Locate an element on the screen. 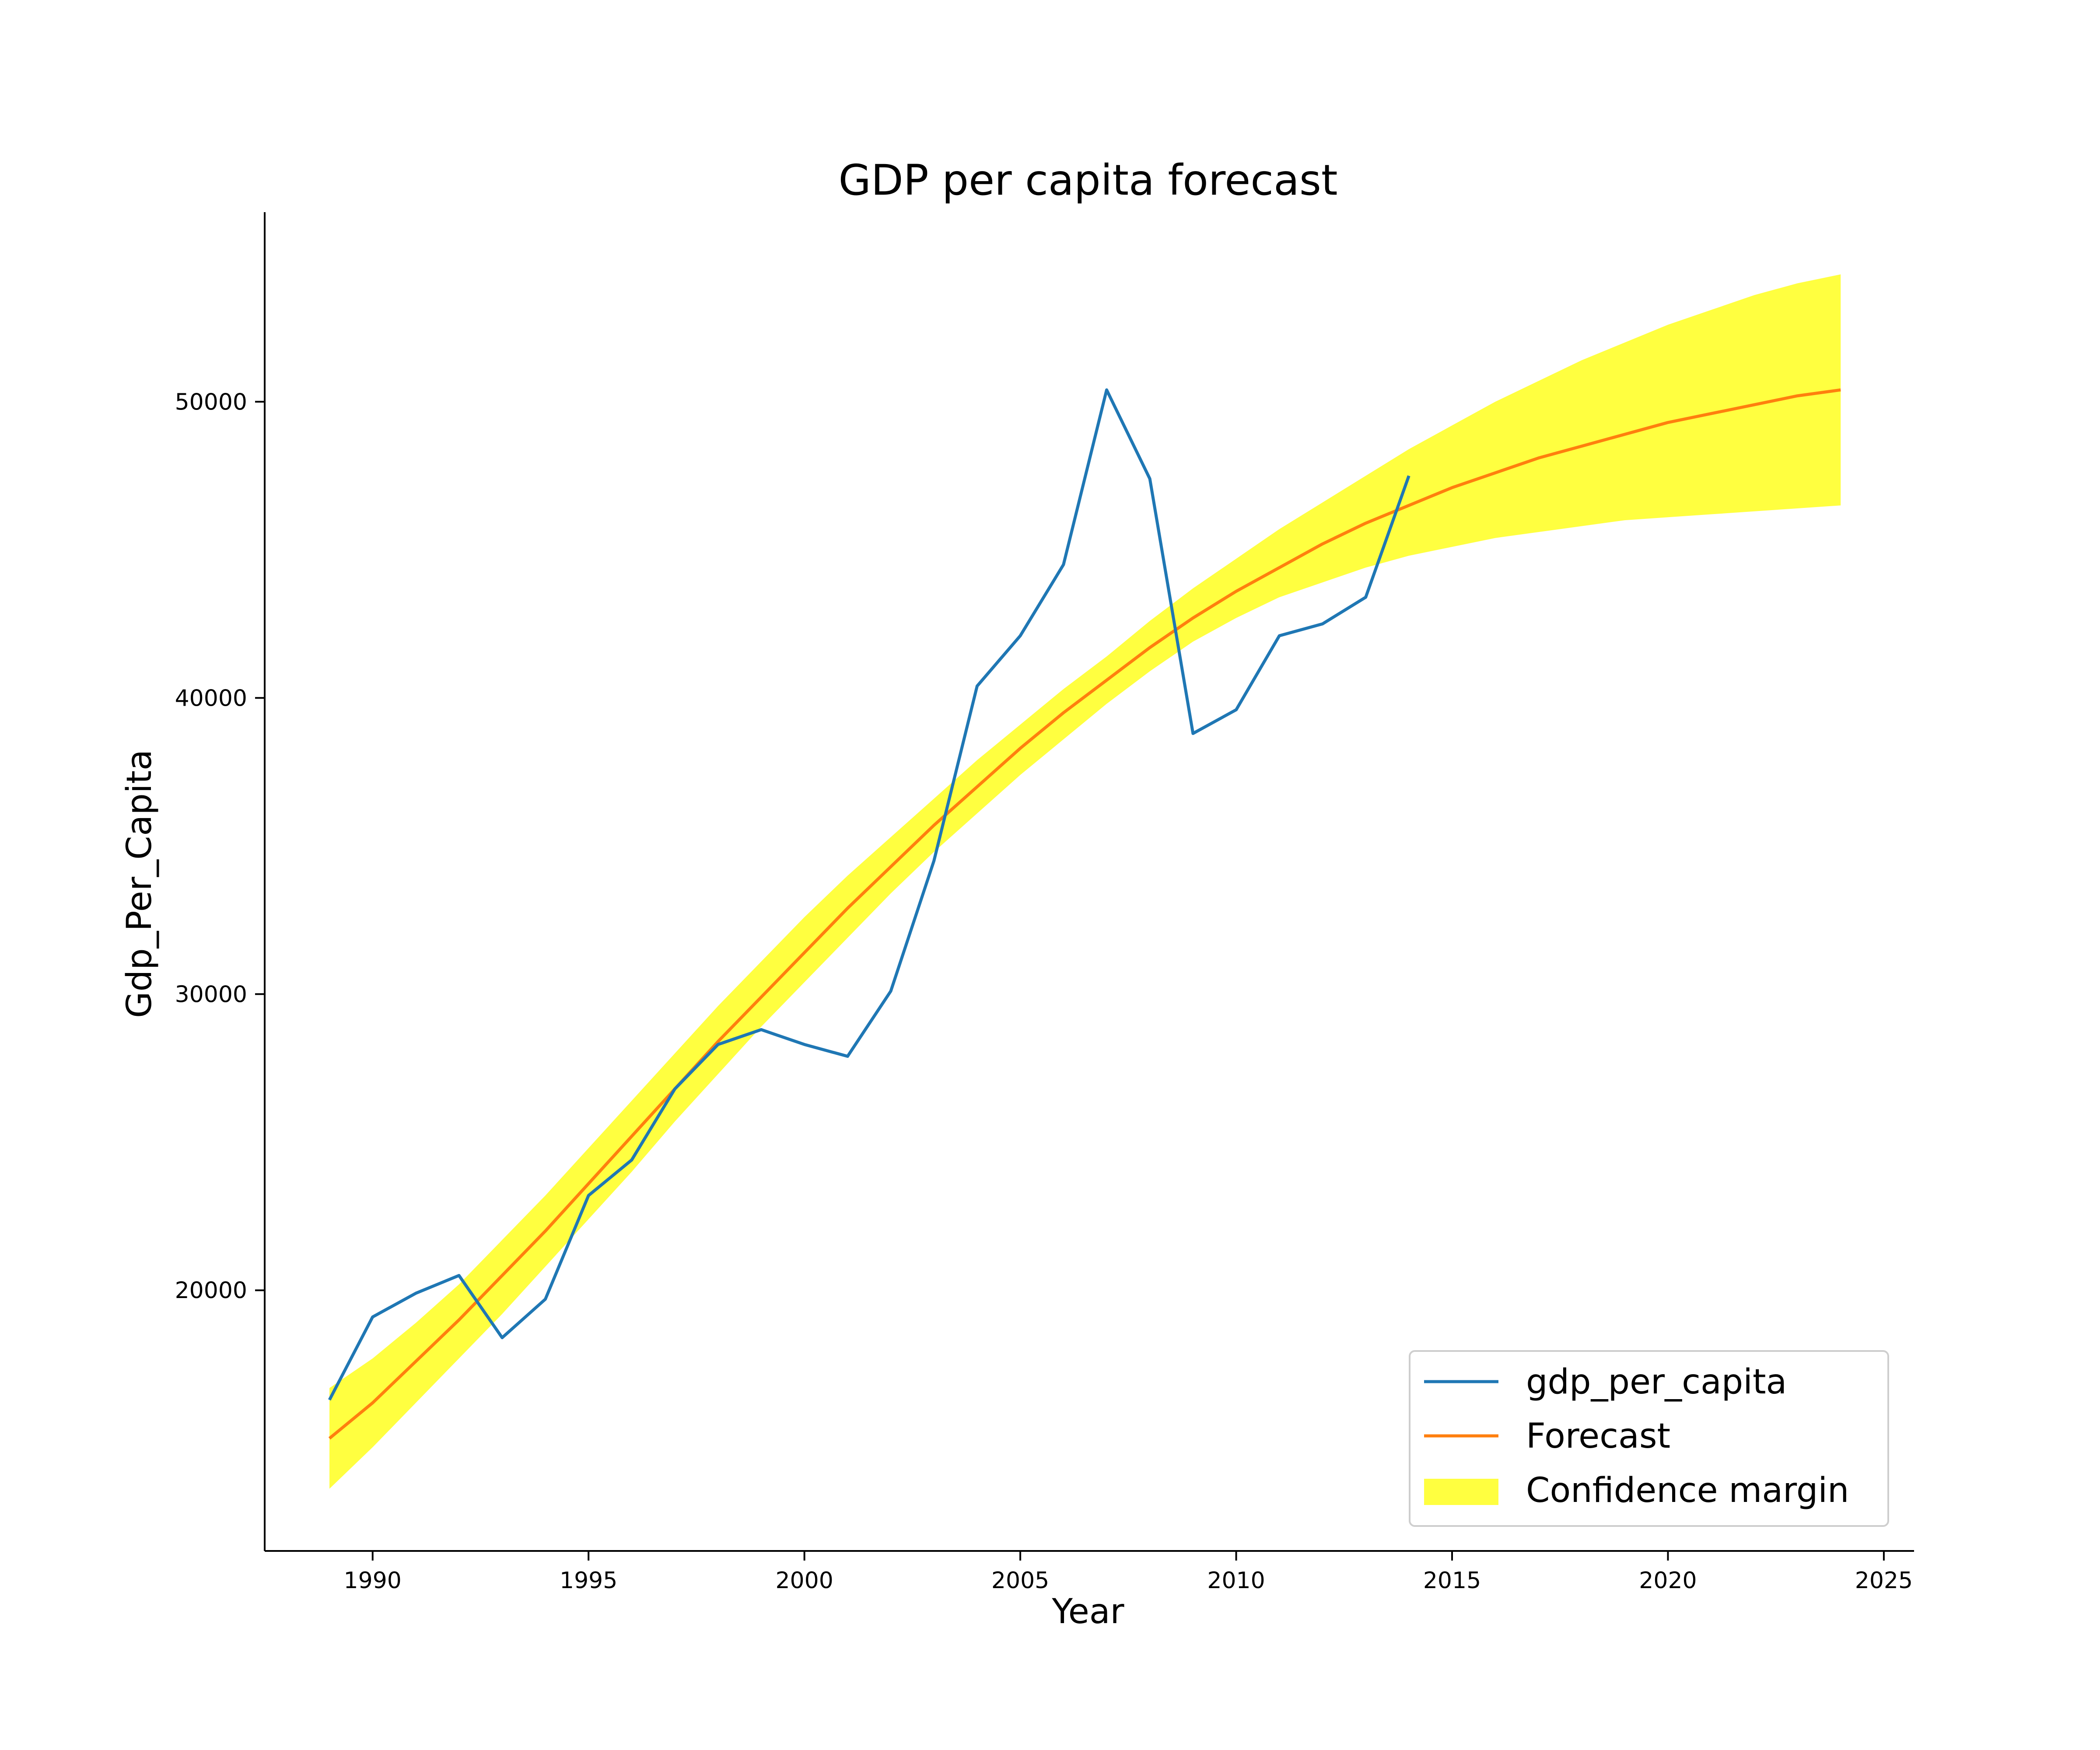  x-tick-label: 1995 is located at coordinates (588, 1581).